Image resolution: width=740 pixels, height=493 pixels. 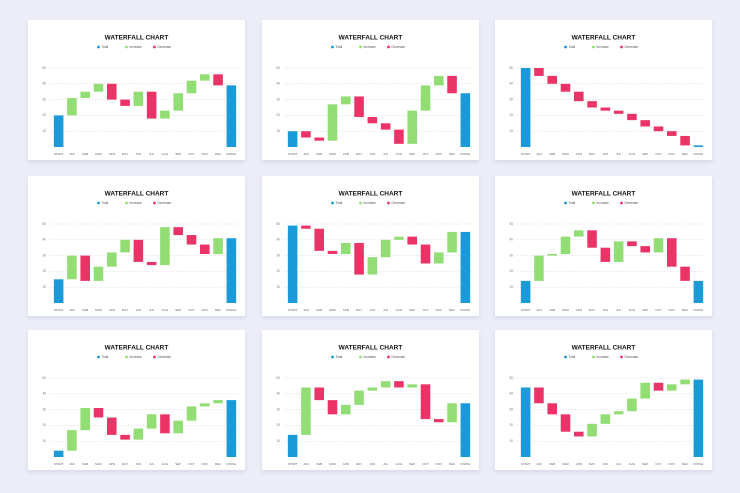 I want to click on legend-label: Decrease, so click(x=165, y=47).